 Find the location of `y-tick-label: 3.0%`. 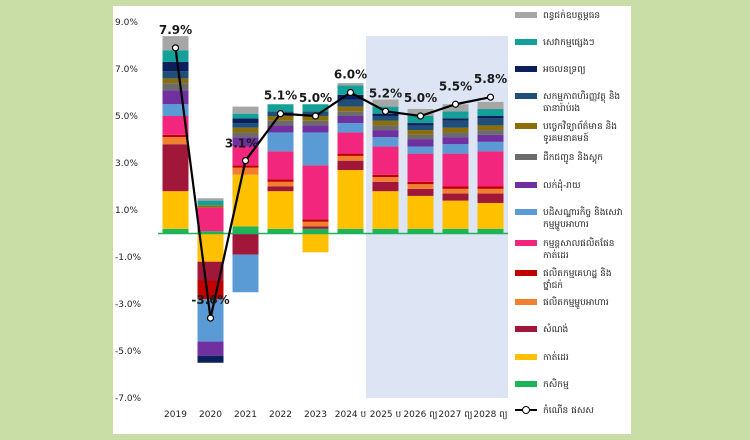

y-tick-label: 3.0% is located at coordinates (126, 164).